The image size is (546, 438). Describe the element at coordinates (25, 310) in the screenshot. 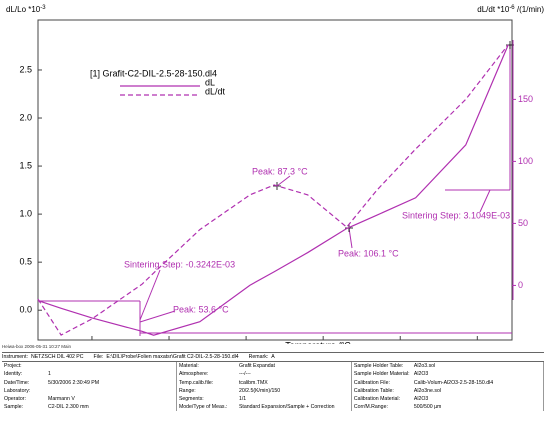

I see `y-tick-label: 0.0` at that location.